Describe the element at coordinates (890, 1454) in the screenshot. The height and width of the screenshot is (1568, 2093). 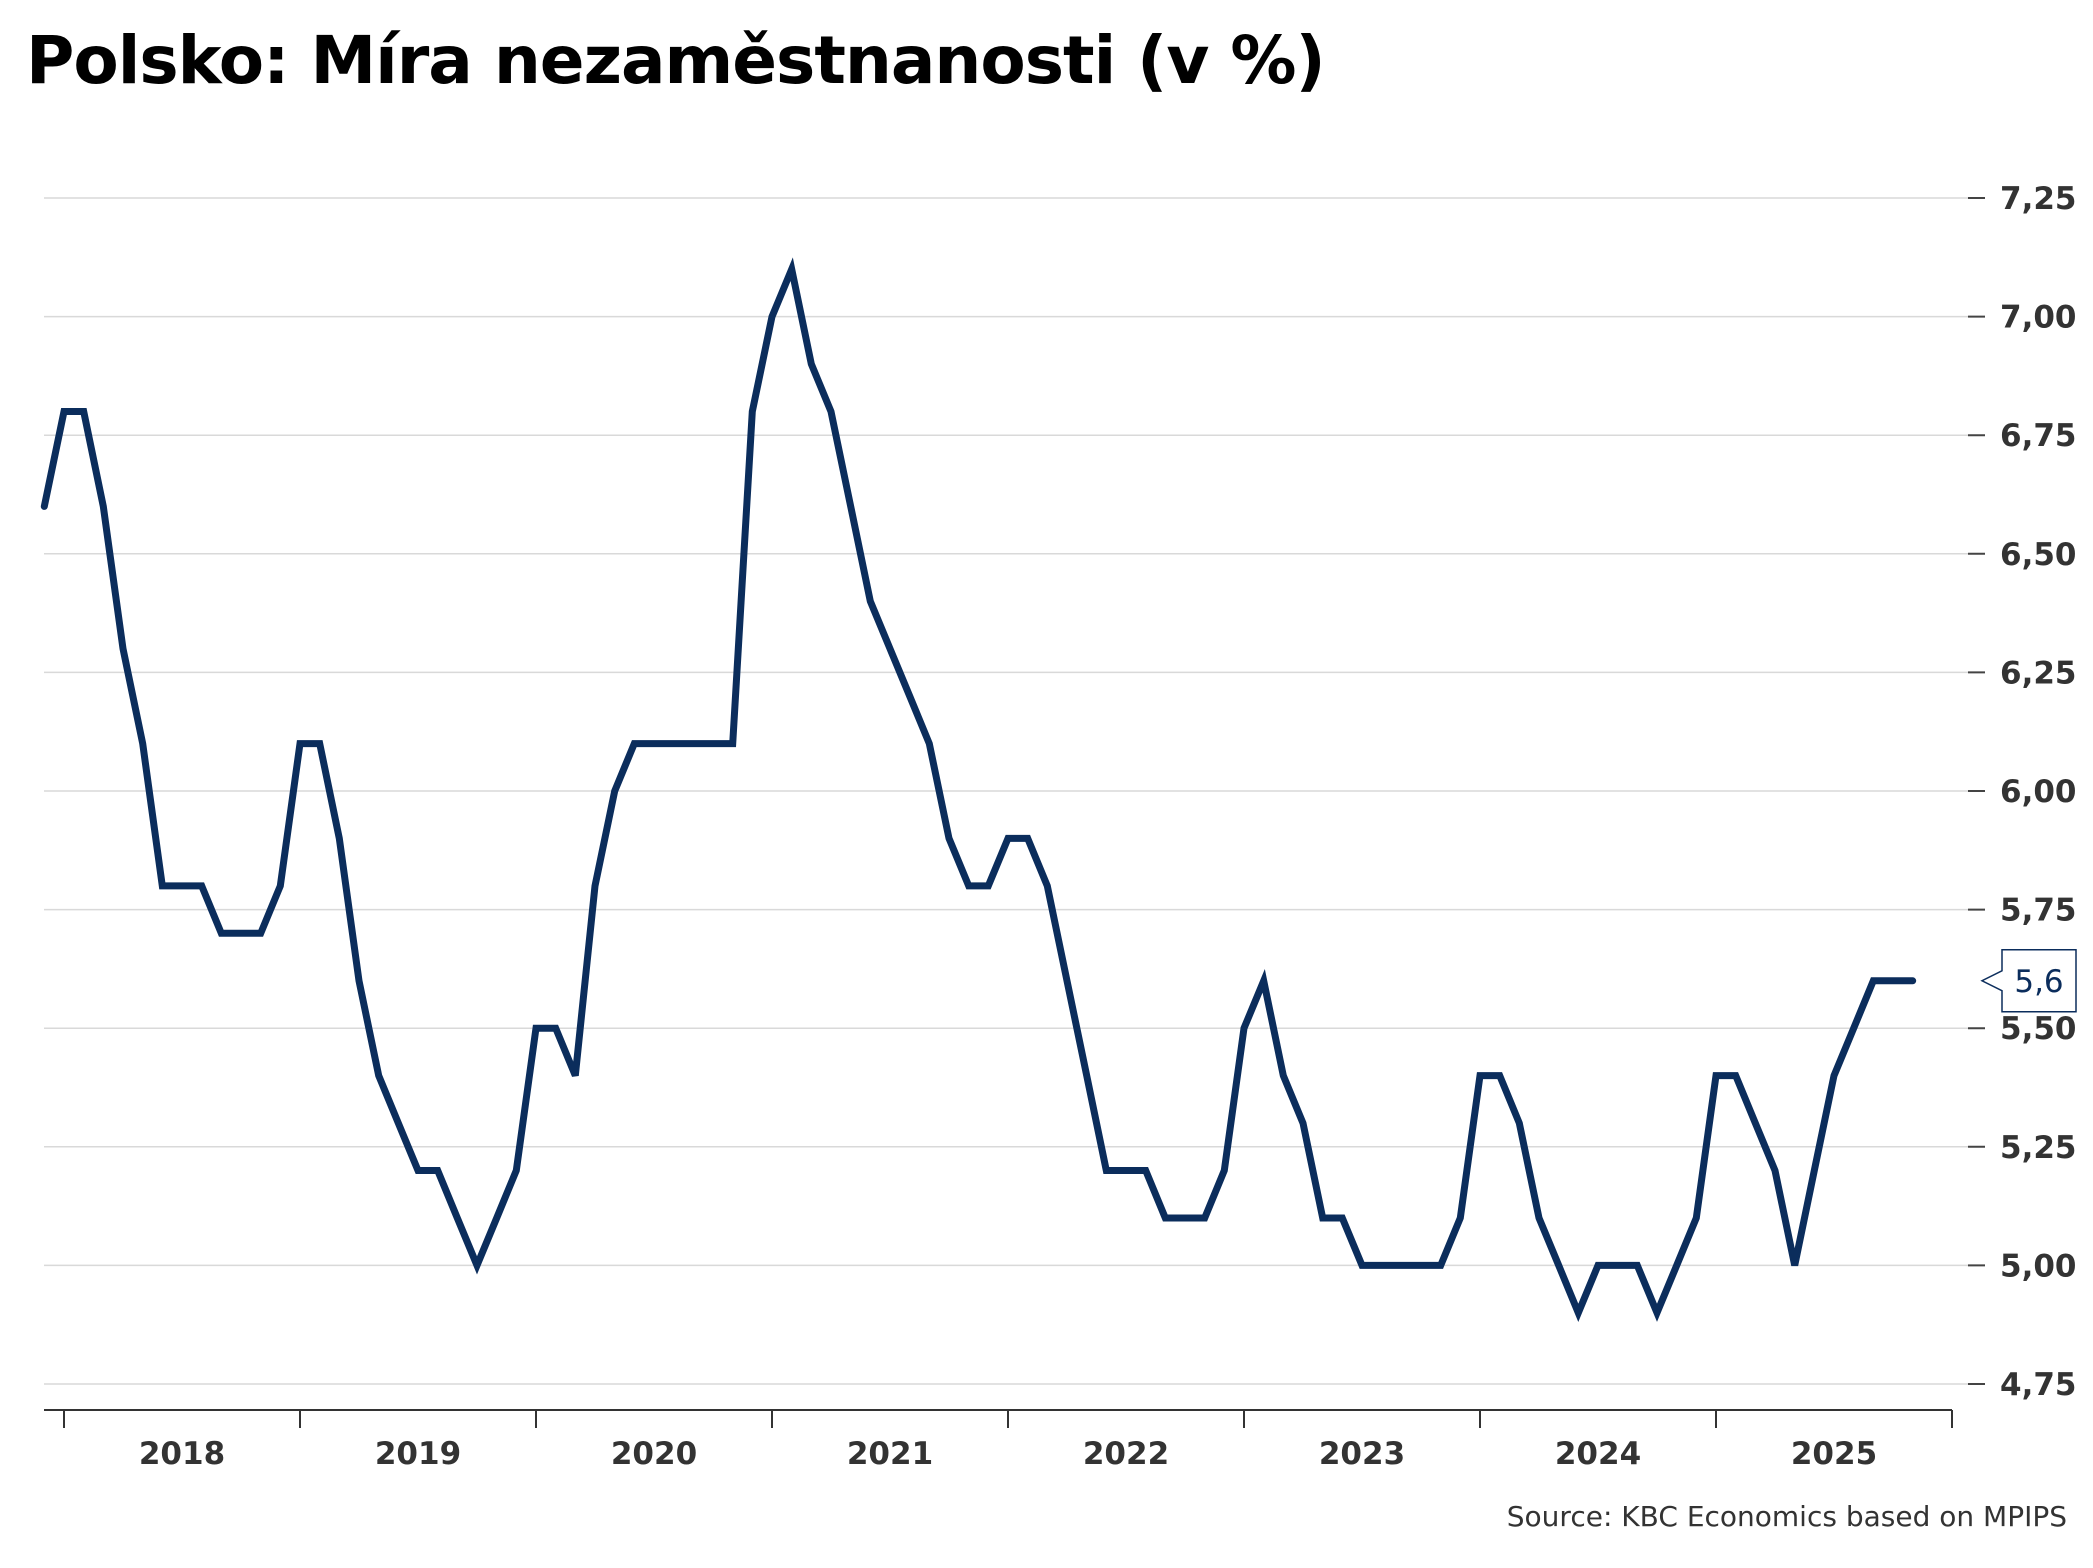
I see `x-tick-label: 2021` at that location.